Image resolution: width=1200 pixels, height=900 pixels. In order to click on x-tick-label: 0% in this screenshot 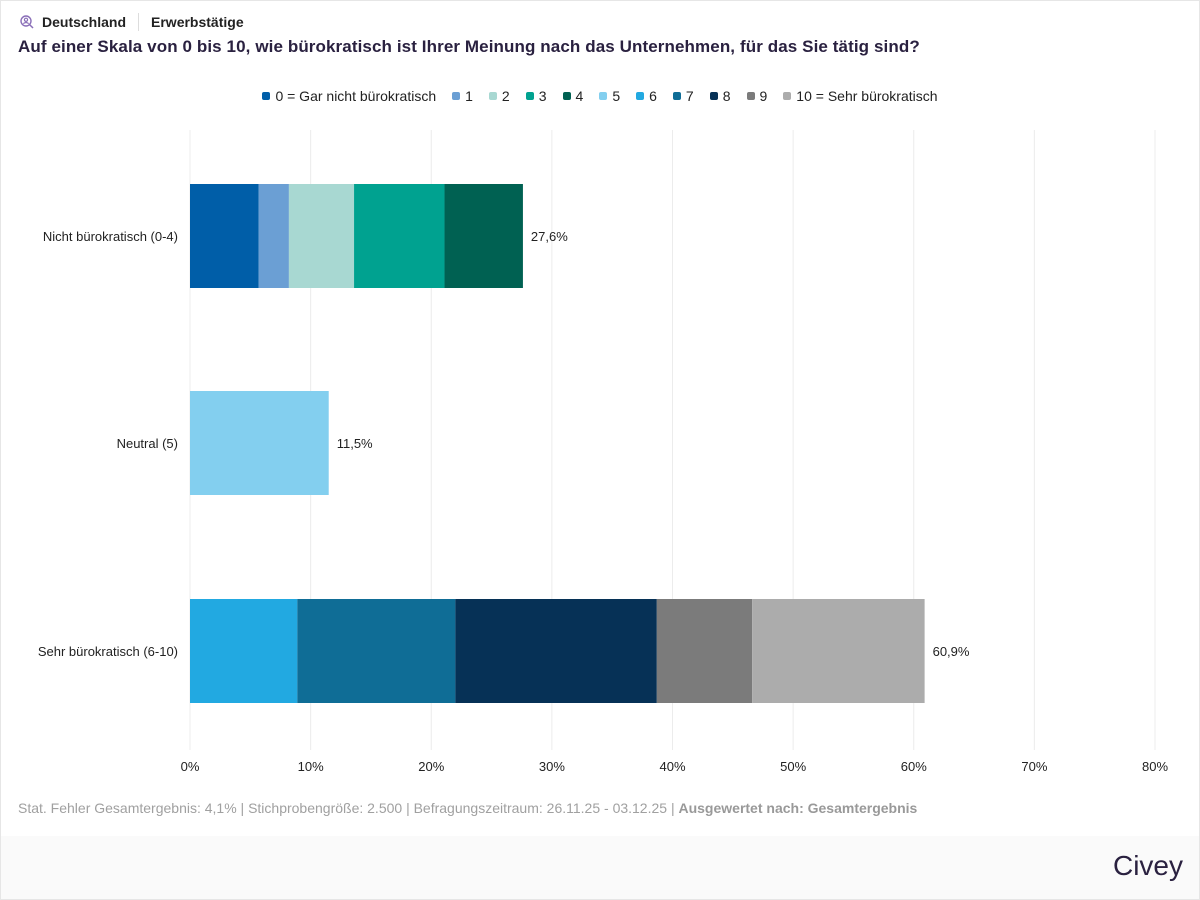, I will do `click(190, 766)`.